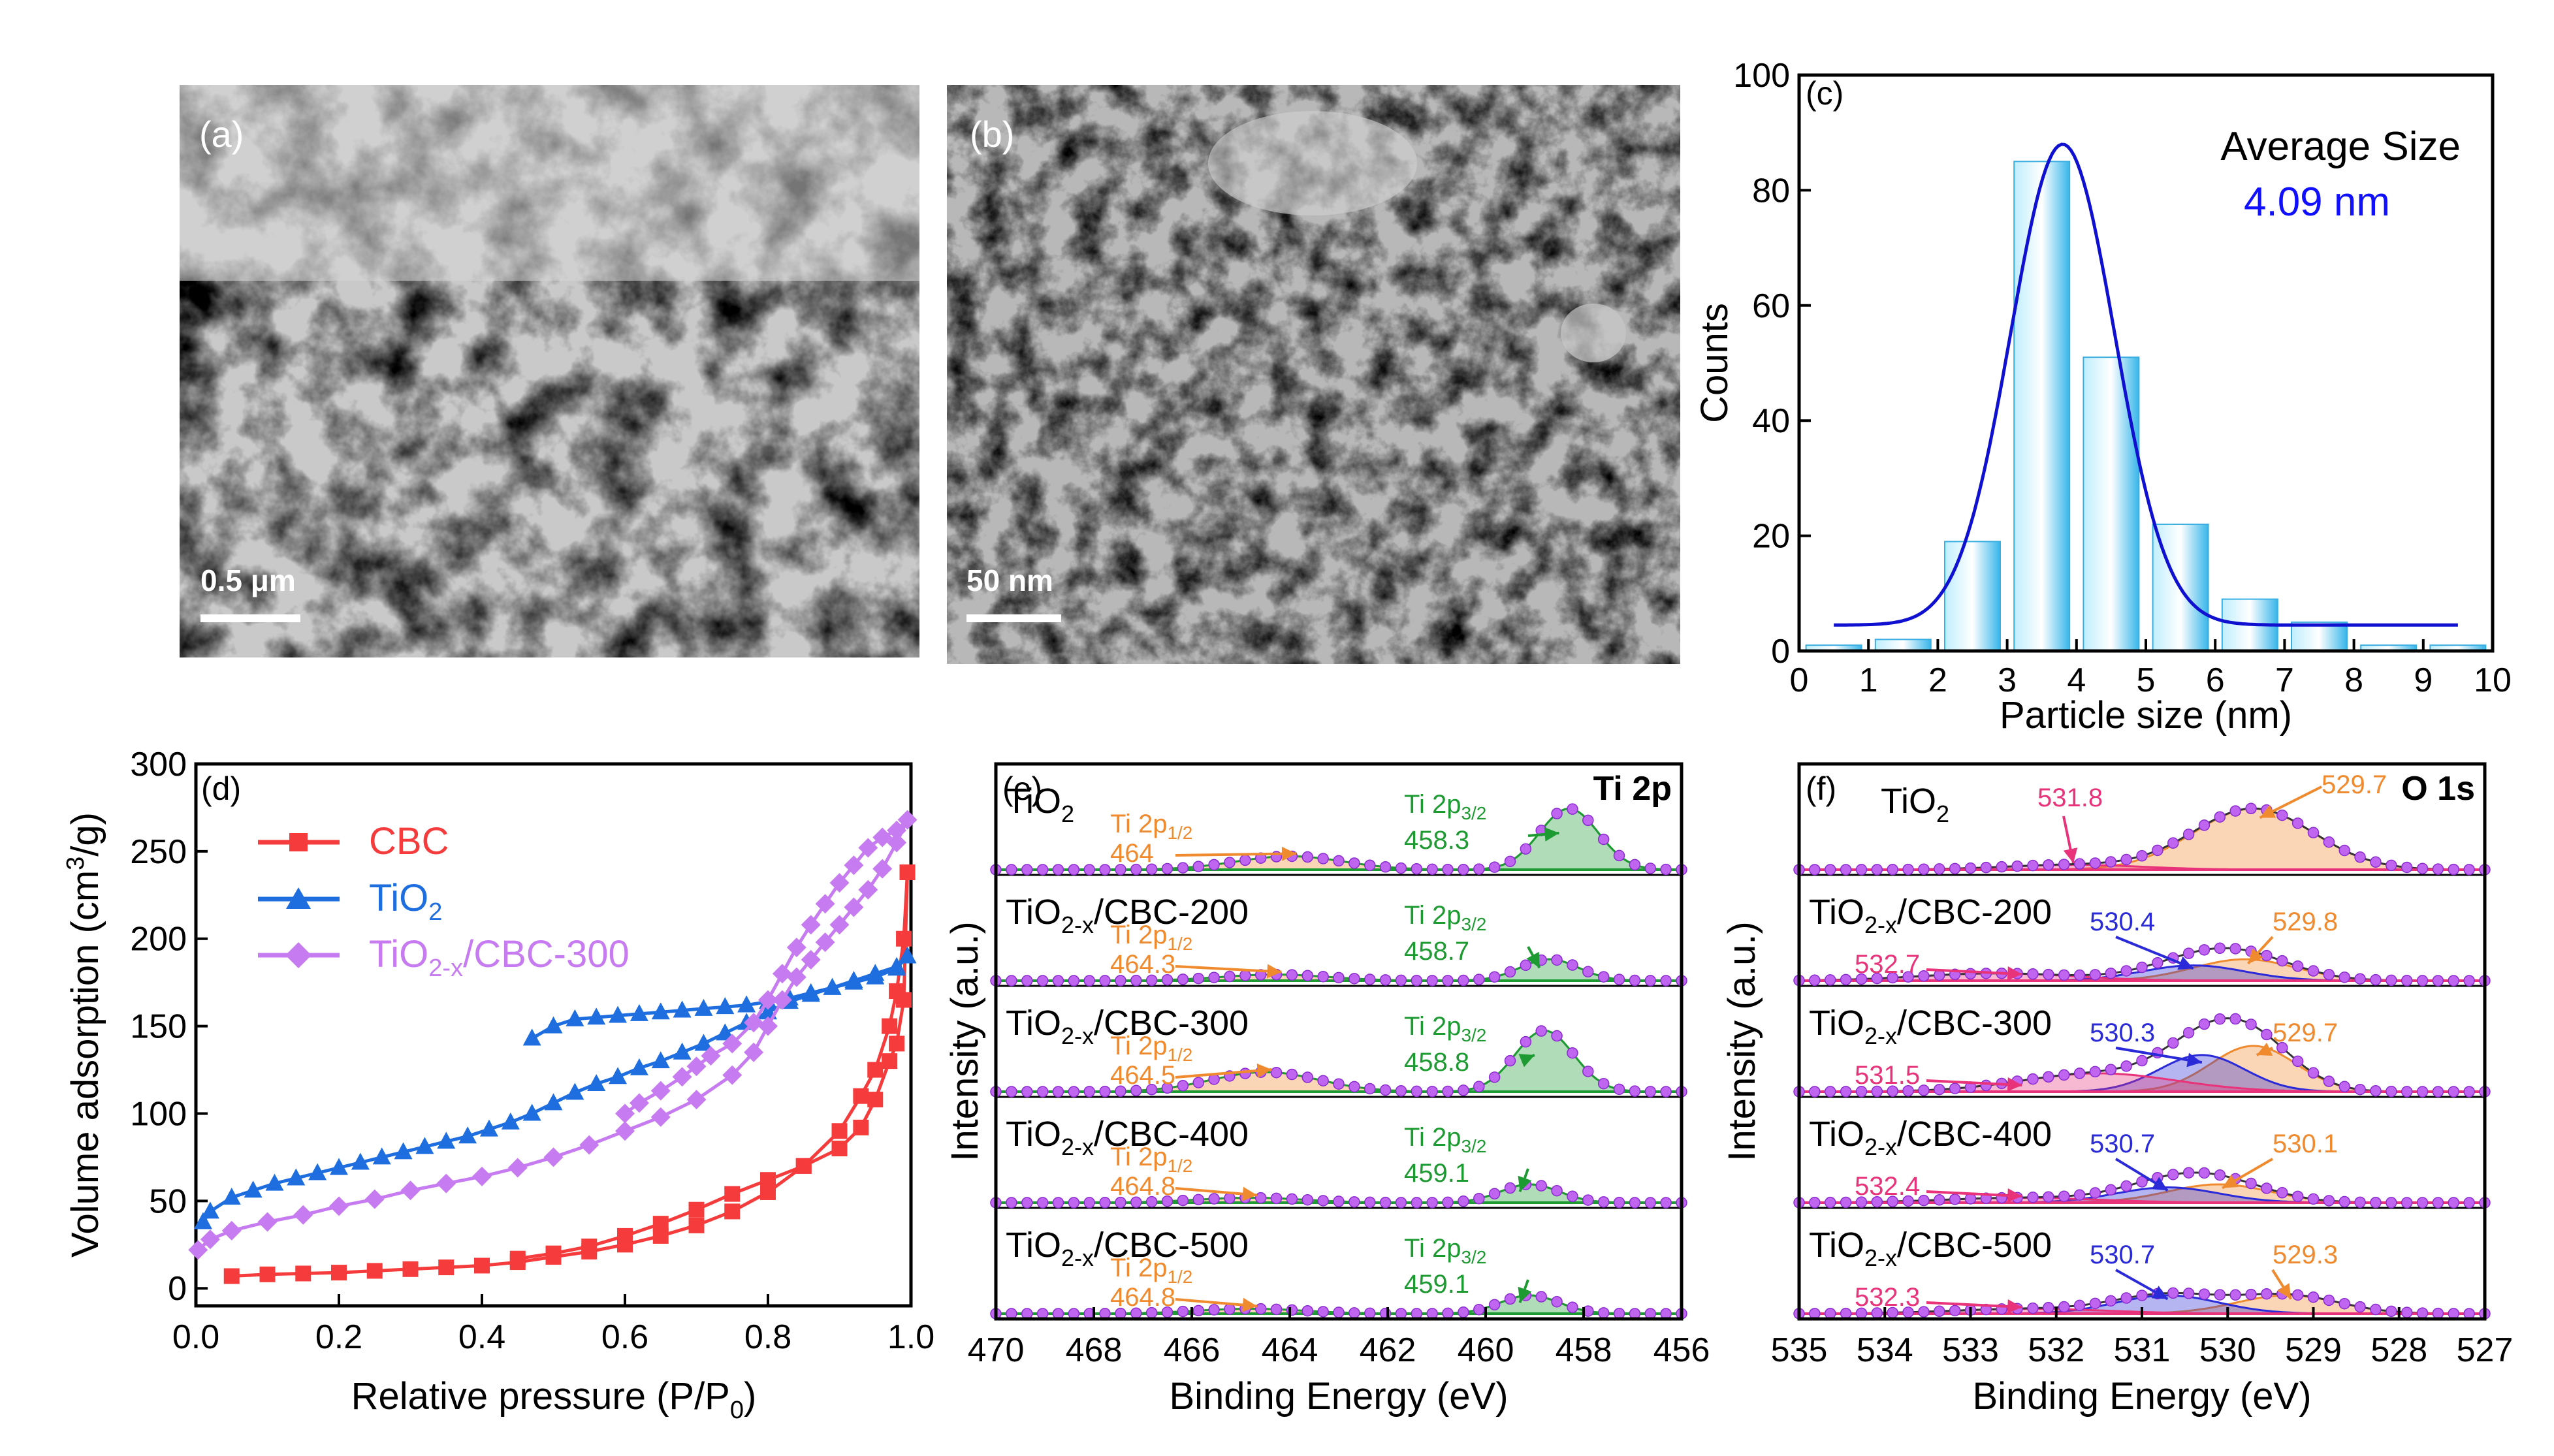  What do you see at coordinates (1942, 814) in the screenshot?
I see `sample-name-sub: 2` at bounding box center [1942, 814].